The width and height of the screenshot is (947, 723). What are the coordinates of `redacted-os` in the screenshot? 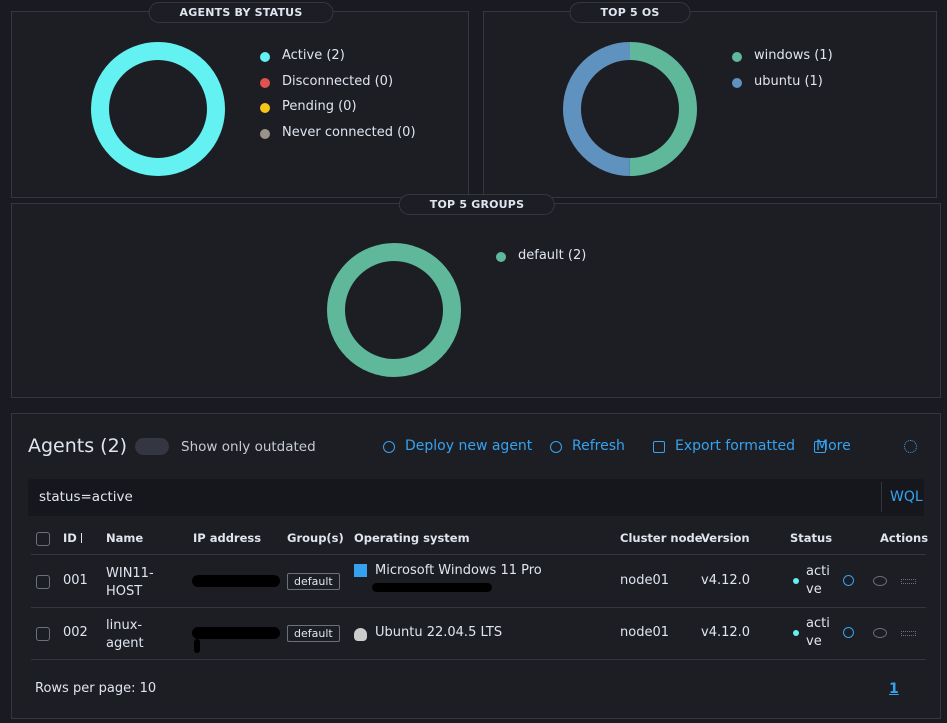 It's located at (432, 587).